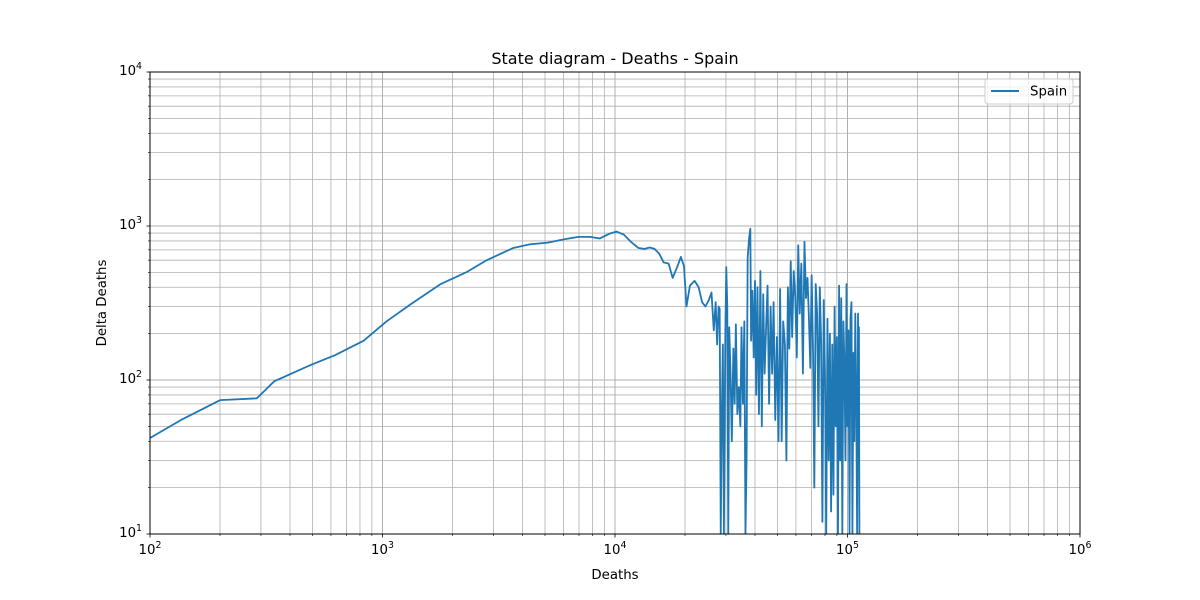 The image size is (1200, 600). I want to click on legend-box, so click(1029, 91).